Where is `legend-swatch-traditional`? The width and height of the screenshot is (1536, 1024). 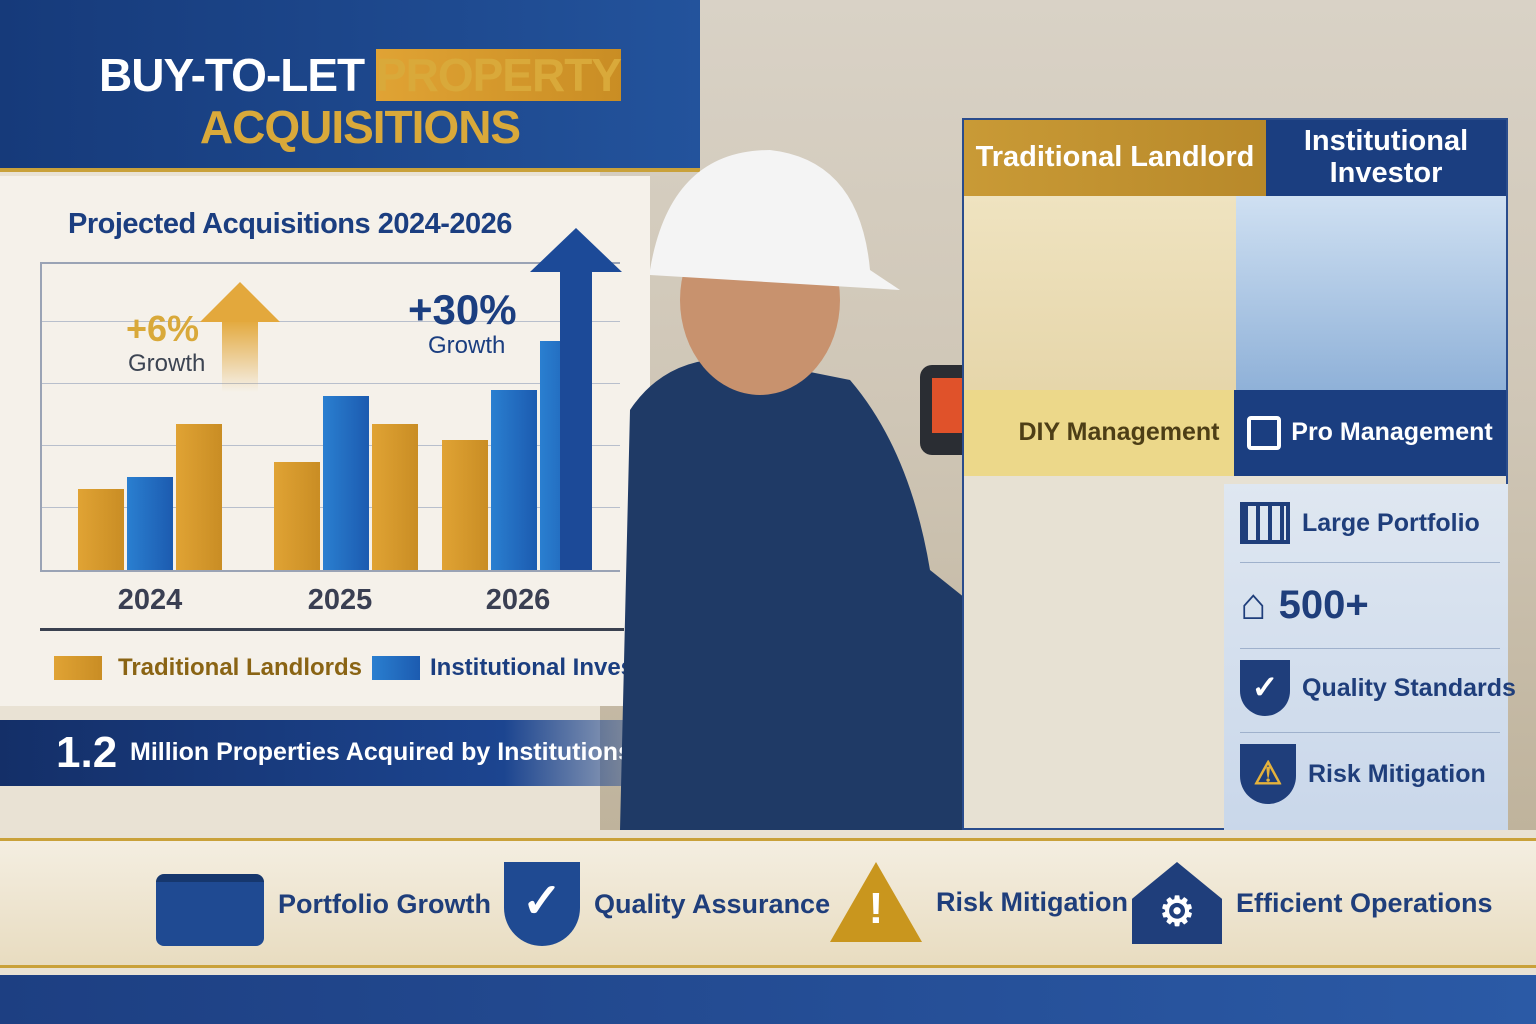 legend-swatch-traditional is located at coordinates (78, 668).